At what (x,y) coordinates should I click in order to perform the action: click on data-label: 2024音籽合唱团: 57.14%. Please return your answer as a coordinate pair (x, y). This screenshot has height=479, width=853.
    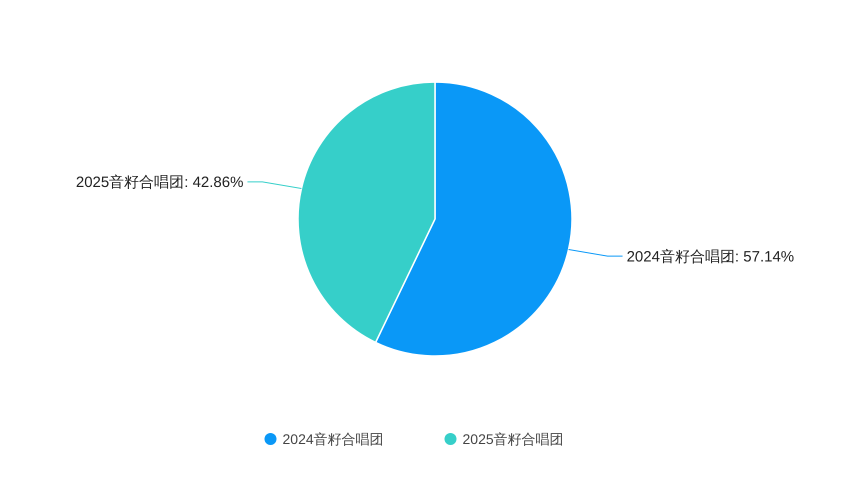
    Looking at the image, I should click on (710, 257).